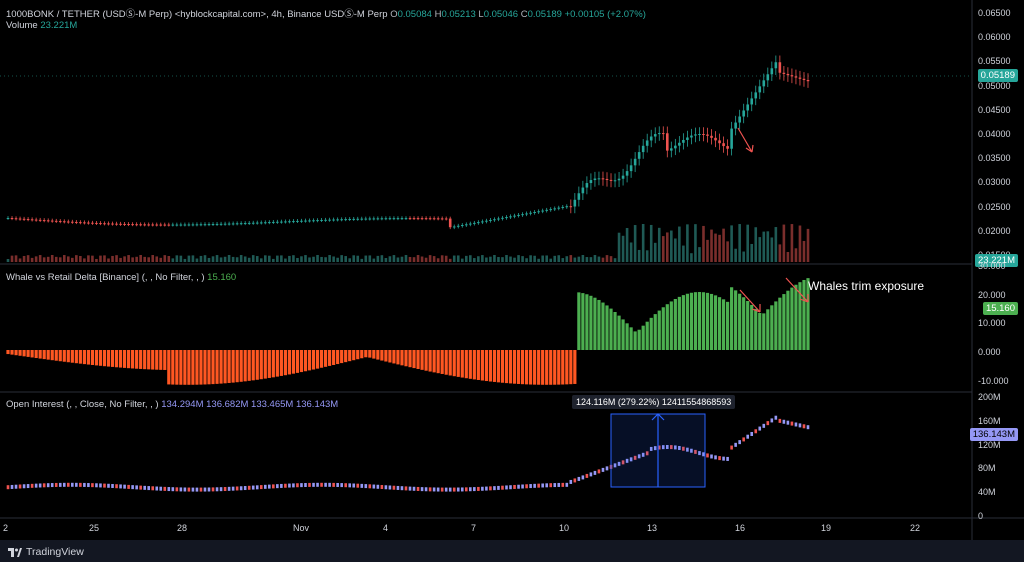  Describe the element at coordinates (182, 528) in the screenshot. I see `time-tick-label: 28` at that location.